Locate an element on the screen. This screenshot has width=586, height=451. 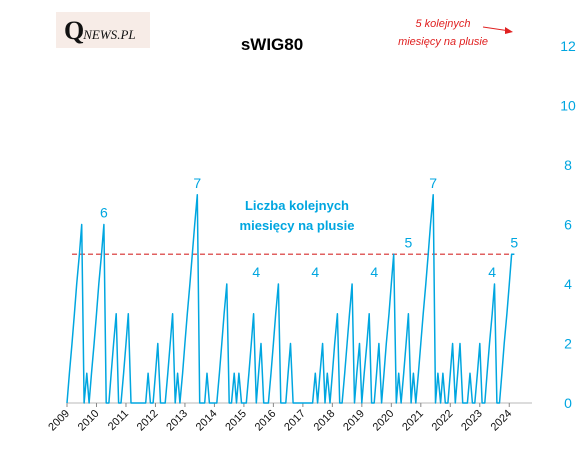
annotation-arrow-head is located at coordinates (509, 30).